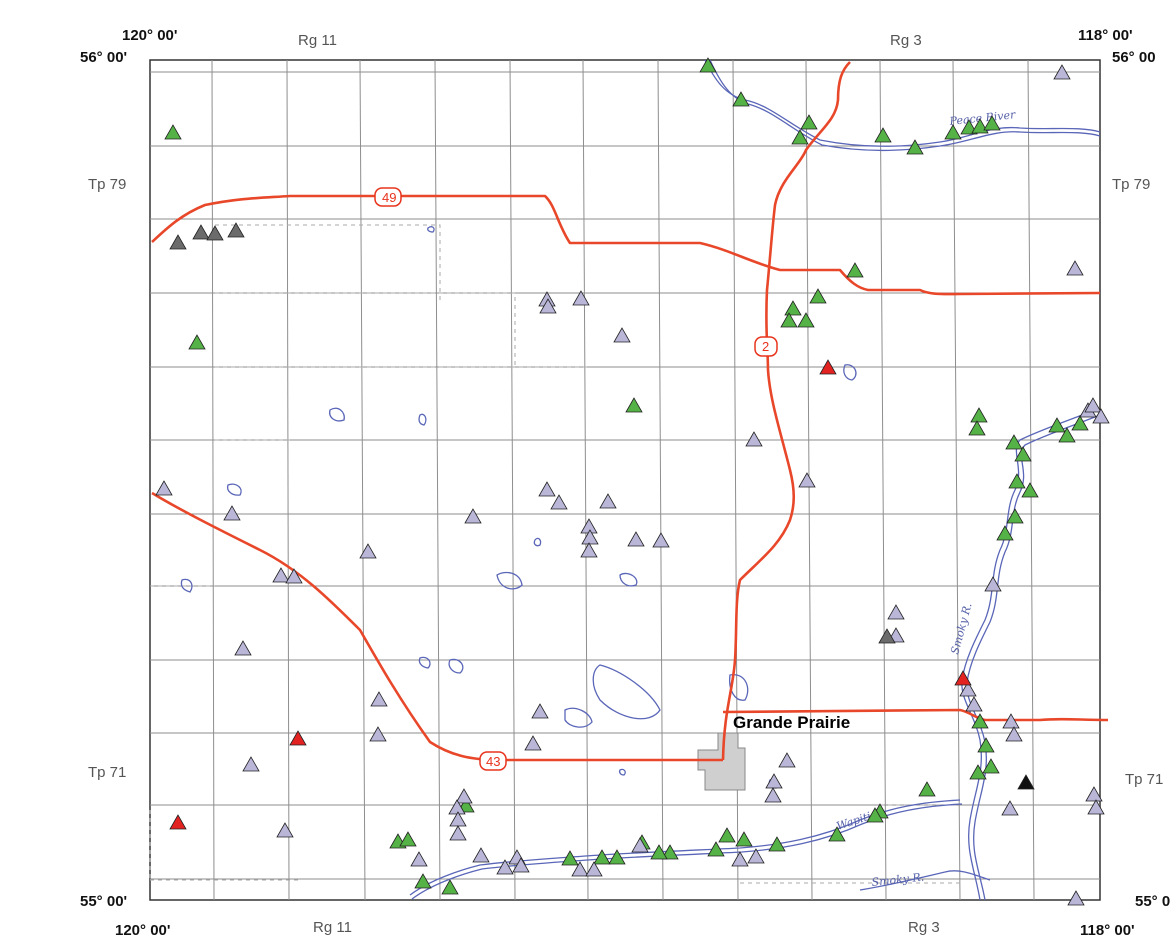  I want to click on city-area, so click(721, 761).